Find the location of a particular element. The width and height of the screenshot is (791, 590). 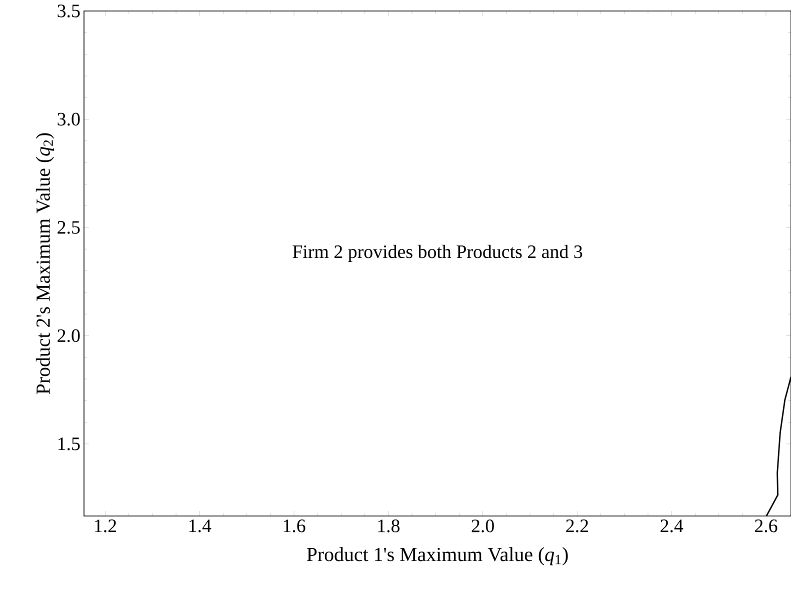

x-tick-label: 2.6 is located at coordinates (766, 526).